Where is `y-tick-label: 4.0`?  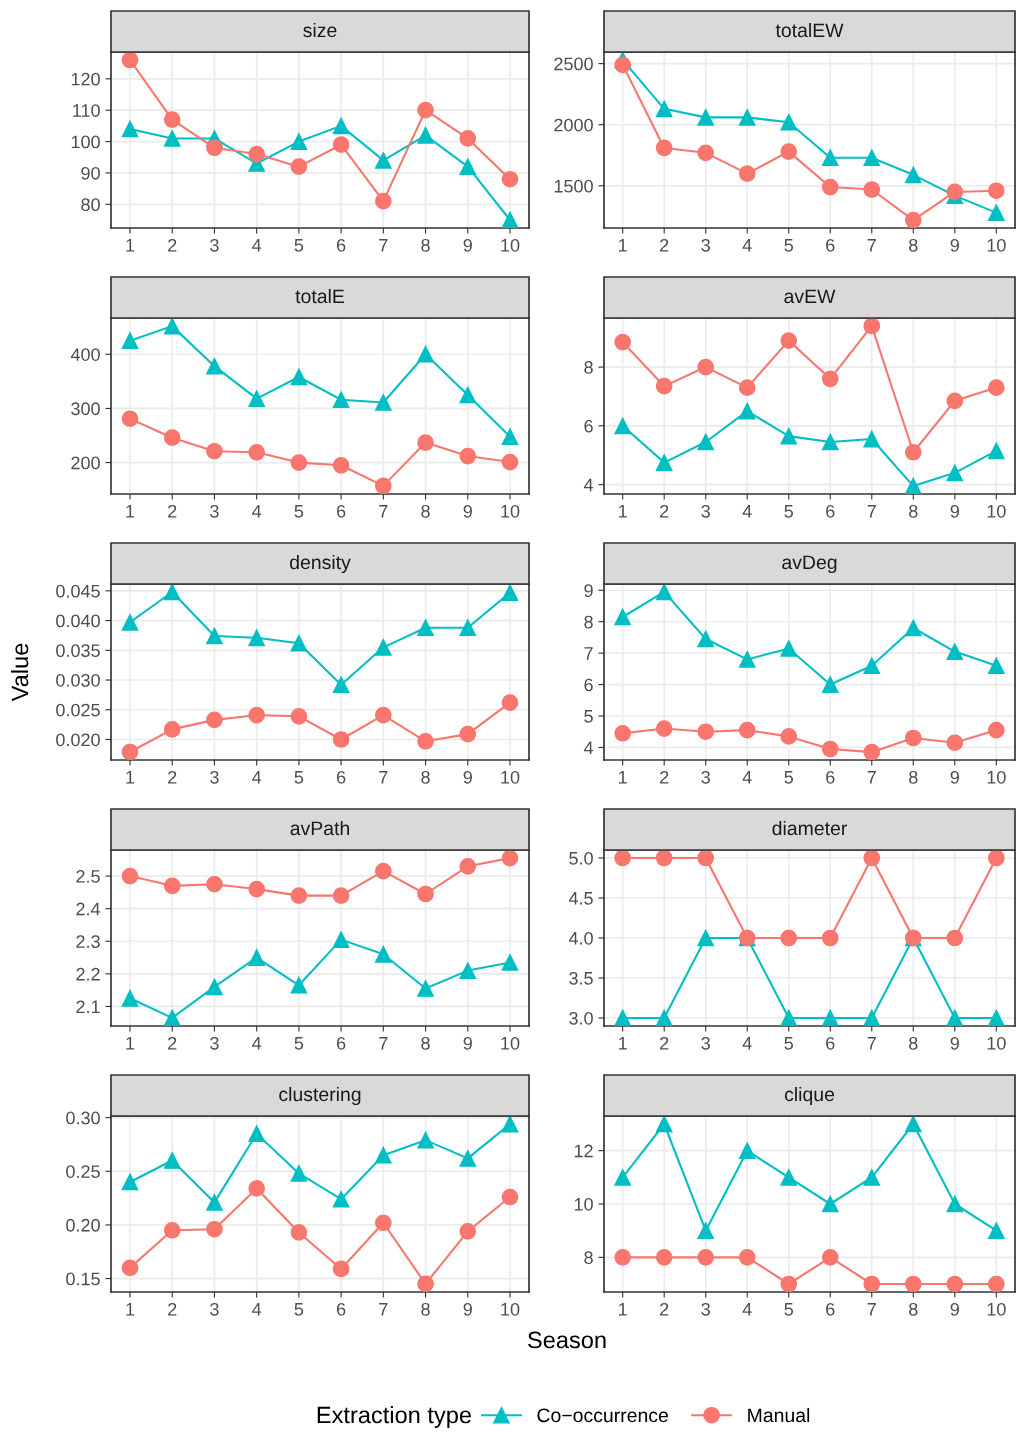 y-tick-label: 4.0 is located at coordinates (580, 938).